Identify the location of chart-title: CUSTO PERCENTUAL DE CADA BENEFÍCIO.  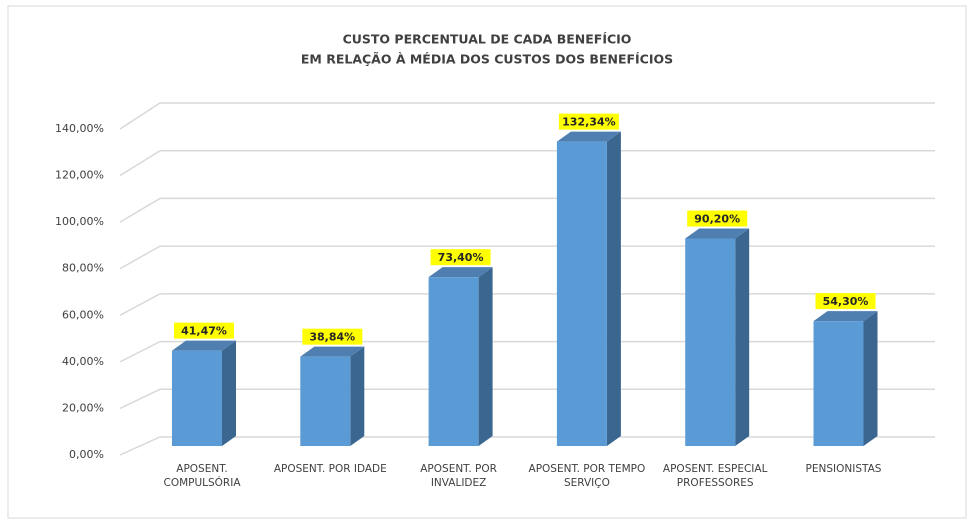
(487, 39).